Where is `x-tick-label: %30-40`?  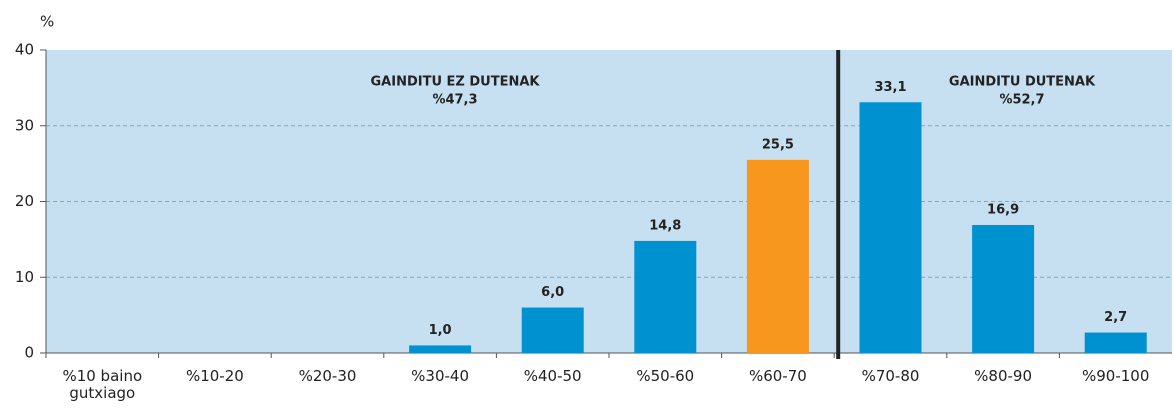 x-tick-label: %30-40 is located at coordinates (440, 376).